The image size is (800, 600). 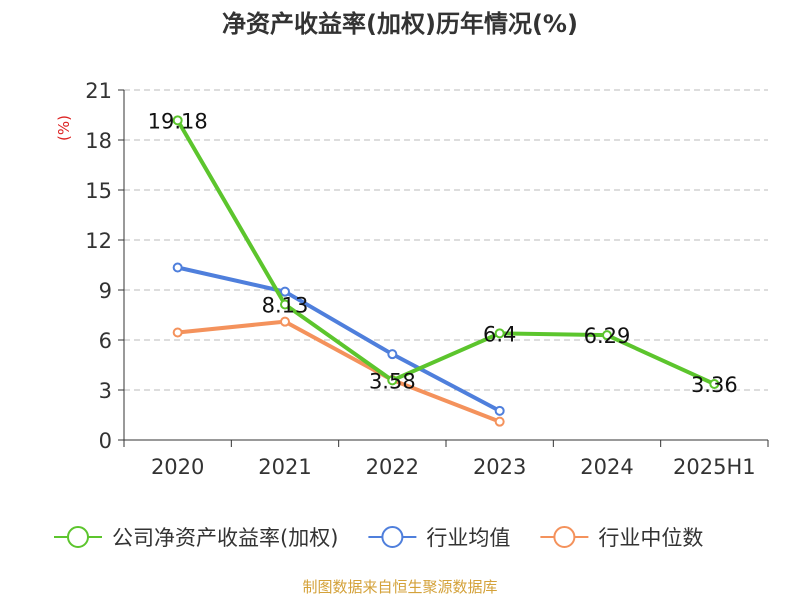 What do you see at coordinates (399, 587) in the screenshot?
I see `source-note: 制图数据来自恒生聚源数据库` at bounding box center [399, 587].